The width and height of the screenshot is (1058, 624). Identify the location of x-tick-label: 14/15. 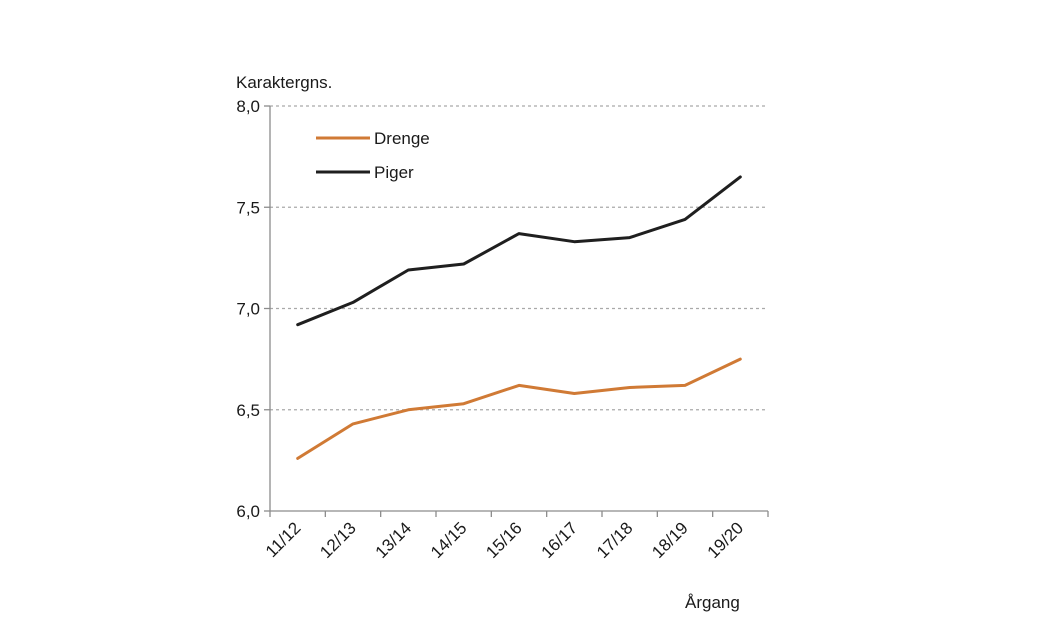
(449, 540).